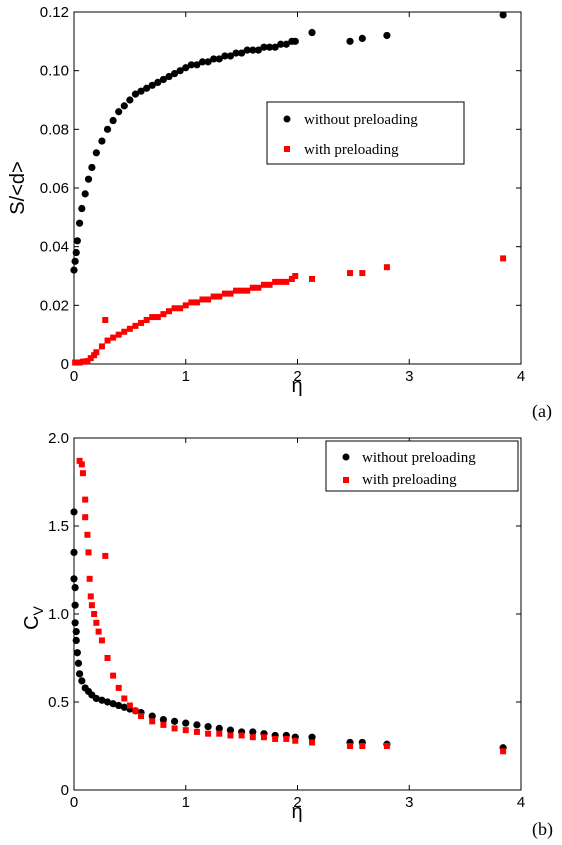 Image resolution: width=562 pixels, height=845 pixels. I want to click on y-tick-label-a-5: 0.10, so click(54, 71).